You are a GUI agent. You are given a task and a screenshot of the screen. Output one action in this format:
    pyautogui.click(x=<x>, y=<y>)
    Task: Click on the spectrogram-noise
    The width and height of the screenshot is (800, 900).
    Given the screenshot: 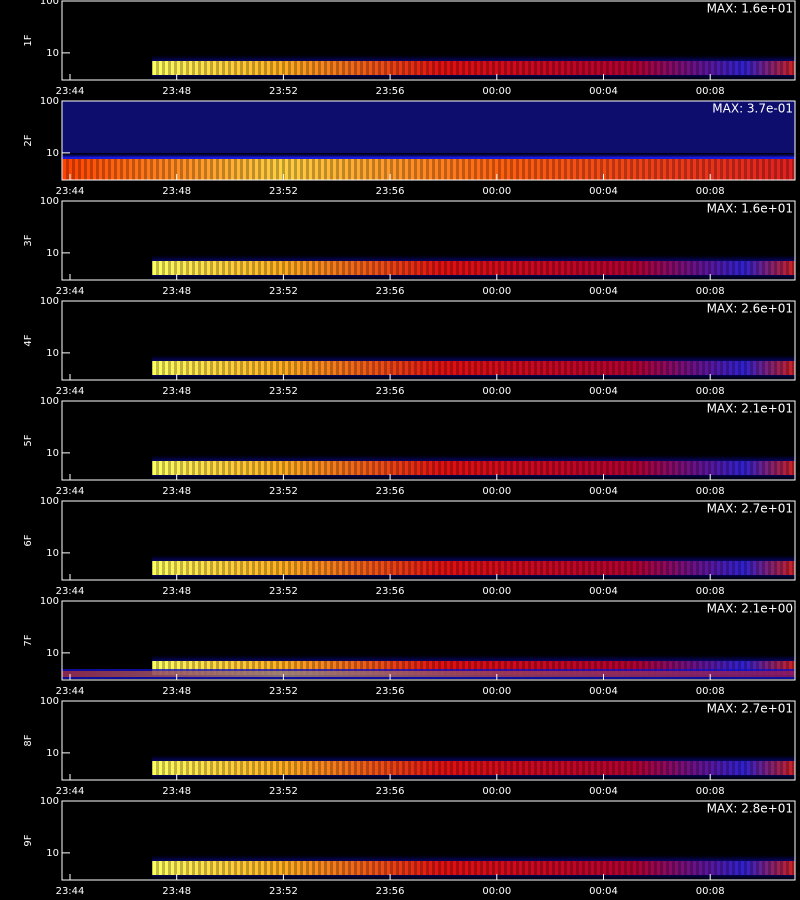 What is the action you would take?
    pyautogui.click(x=428, y=127)
    